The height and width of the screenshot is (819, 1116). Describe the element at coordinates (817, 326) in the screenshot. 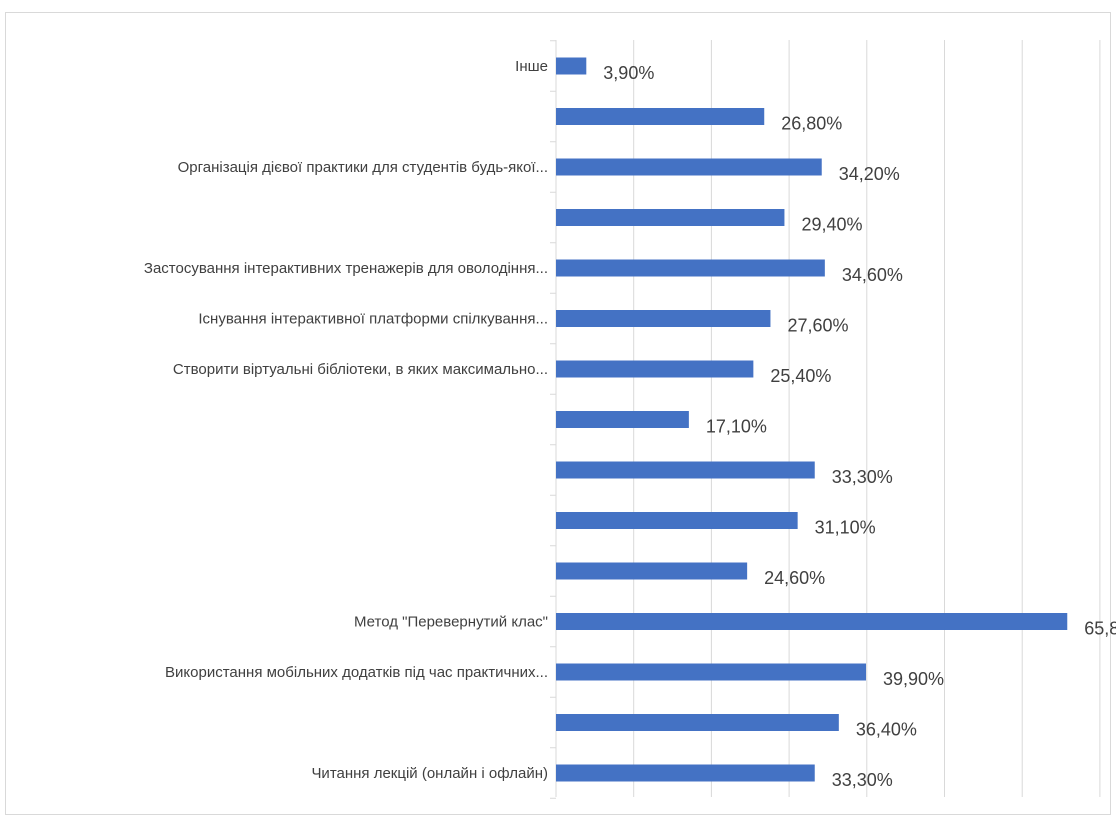

I see `data-label: 27,60%` at that location.